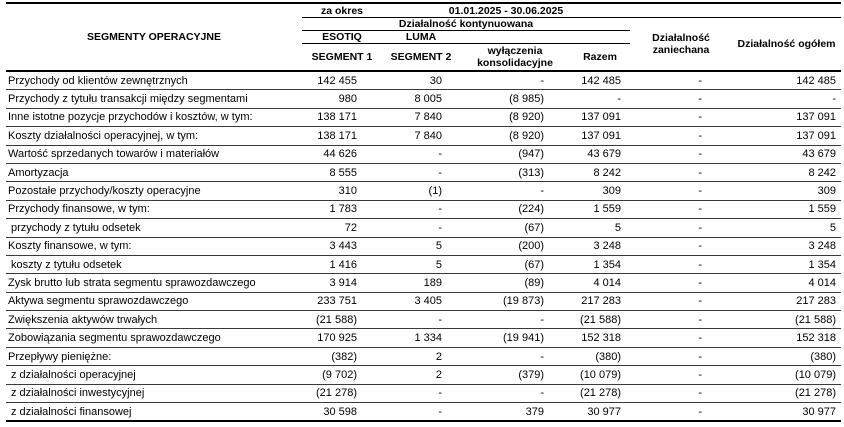 The height and width of the screenshot is (427, 844). I want to click on row-label: Przychody od klientów zewnętrznych, so click(154, 80).